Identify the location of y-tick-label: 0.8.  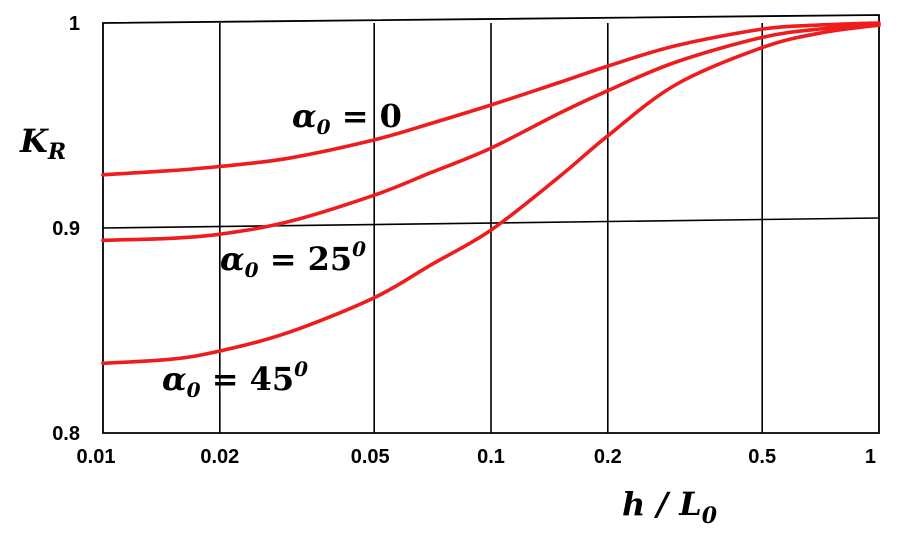
(66, 434).